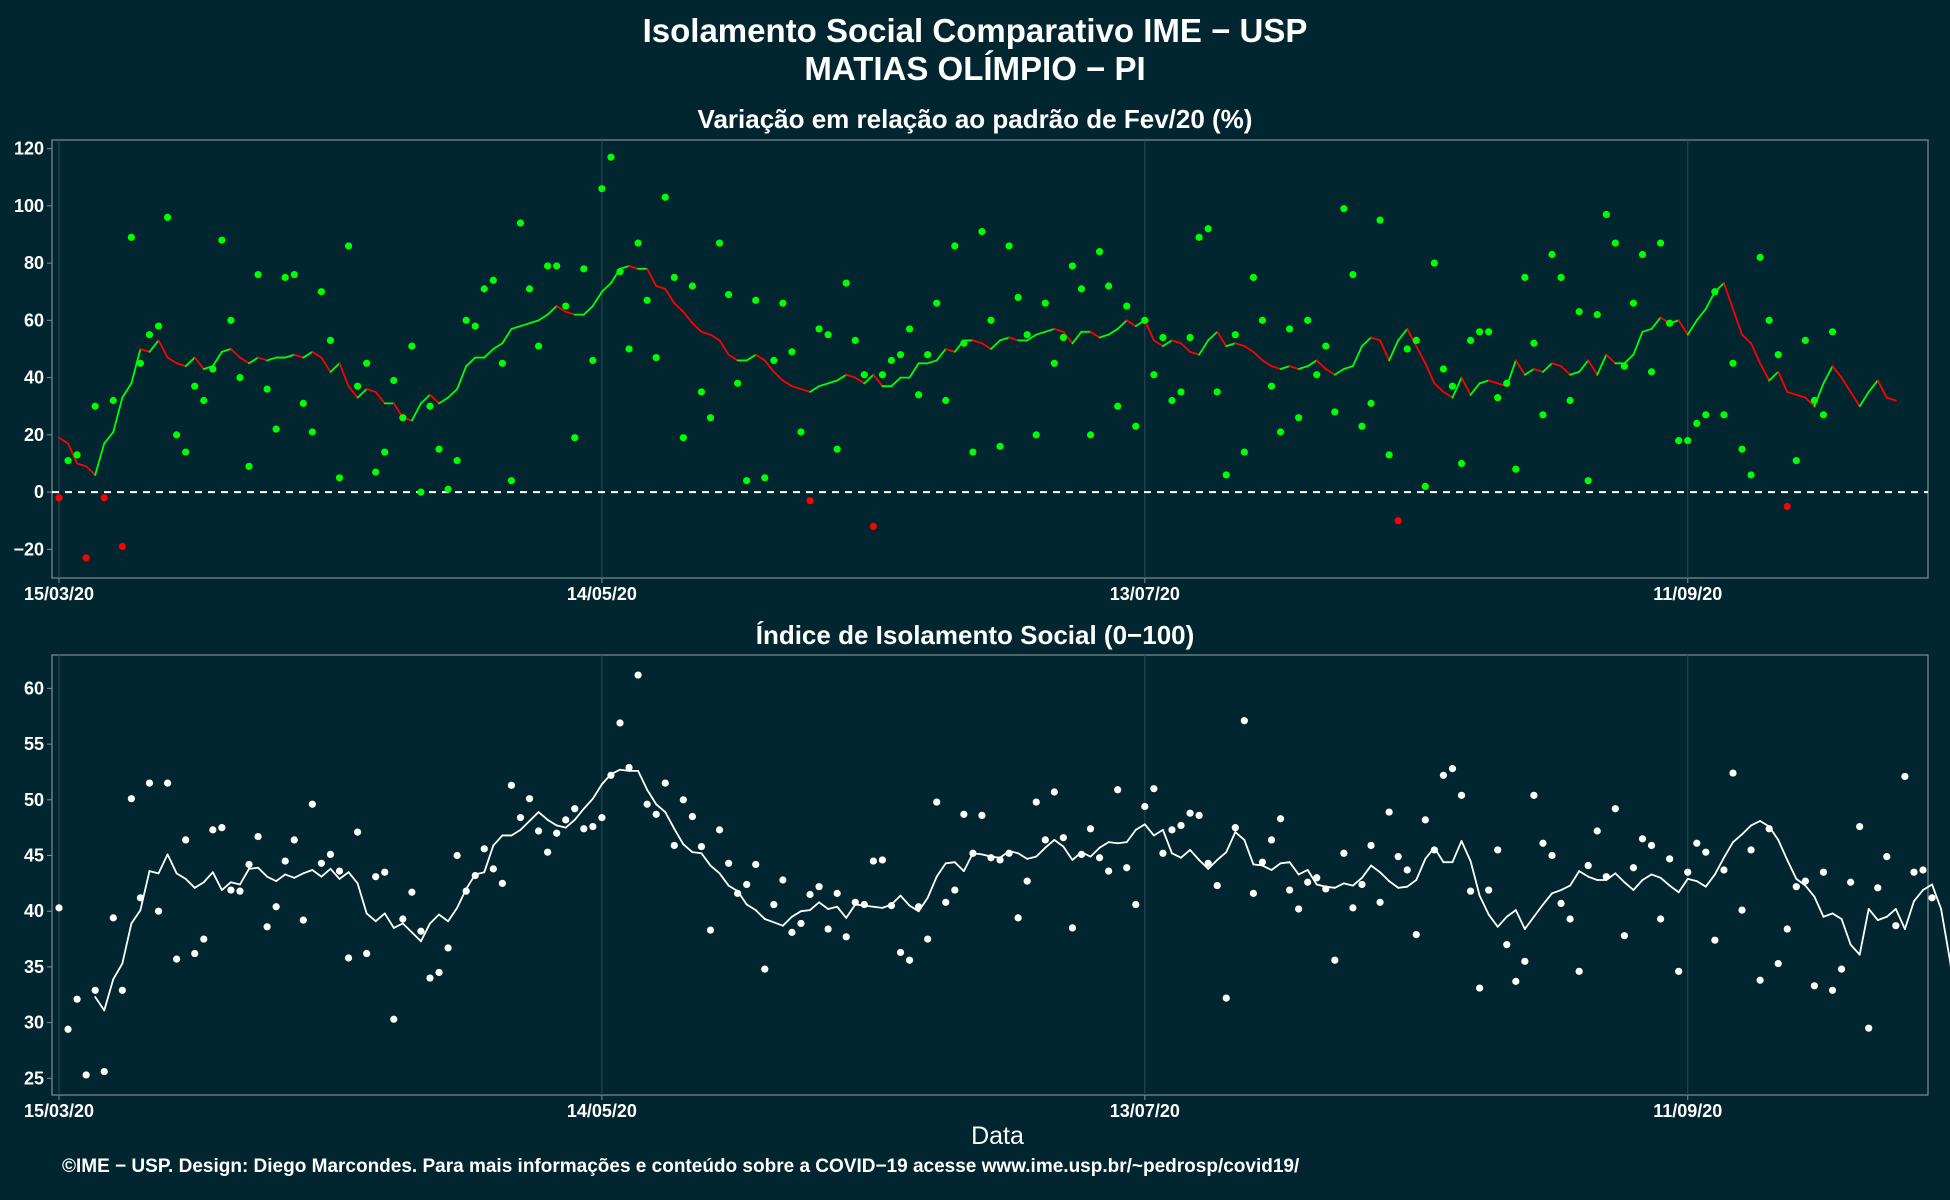 The height and width of the screenshot is (1200, 1950). I want to click on bottom-panel-title: Índice de Isolamento Social (0−100), so click(975, 635).